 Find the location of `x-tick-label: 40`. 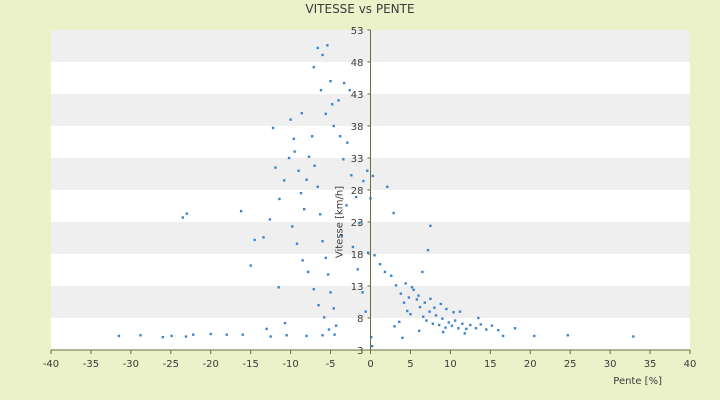

x-tick-label: 40 is located at coordinates (690, 364).